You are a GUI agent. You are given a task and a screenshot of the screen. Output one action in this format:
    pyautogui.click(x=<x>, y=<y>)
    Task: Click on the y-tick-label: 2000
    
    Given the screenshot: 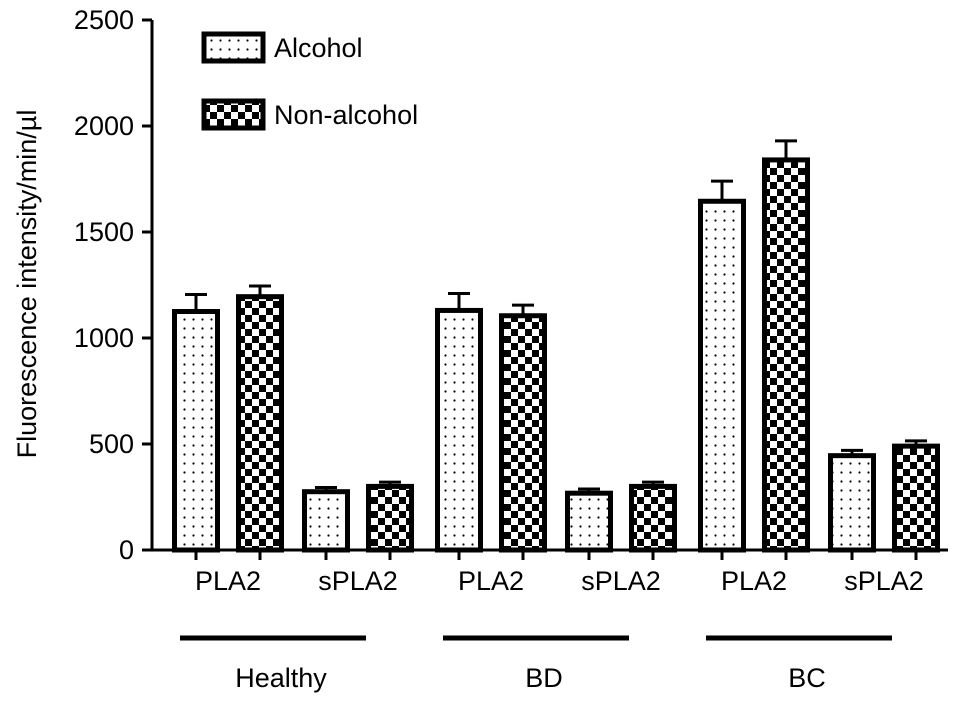 What is the action you would take?
    pyautogui.click(x=104, y=126)
    